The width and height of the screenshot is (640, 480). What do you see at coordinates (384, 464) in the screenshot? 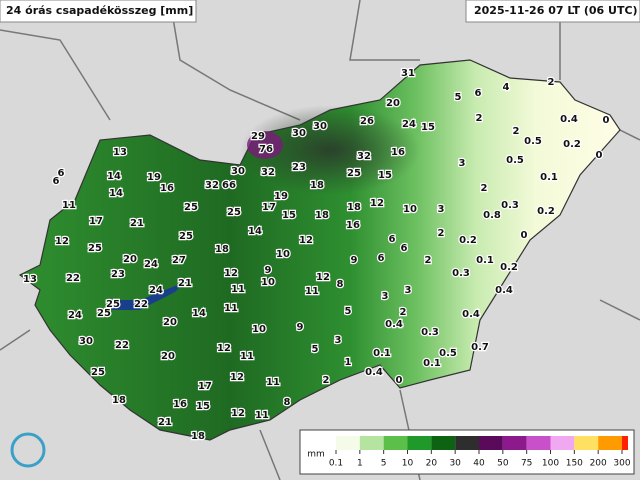
I see `legend-tick-label: 5` at bounding box center [384, 464].